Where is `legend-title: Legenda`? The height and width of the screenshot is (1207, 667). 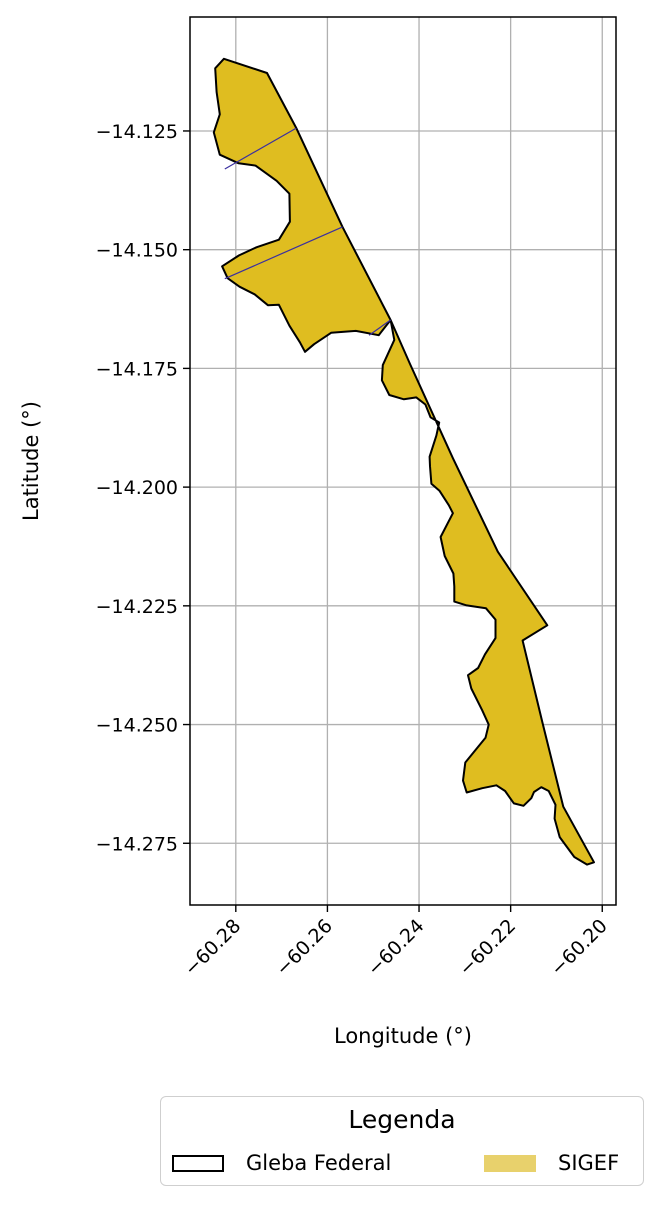
legend-title: Legenda is located at coordinates (402, 1119).